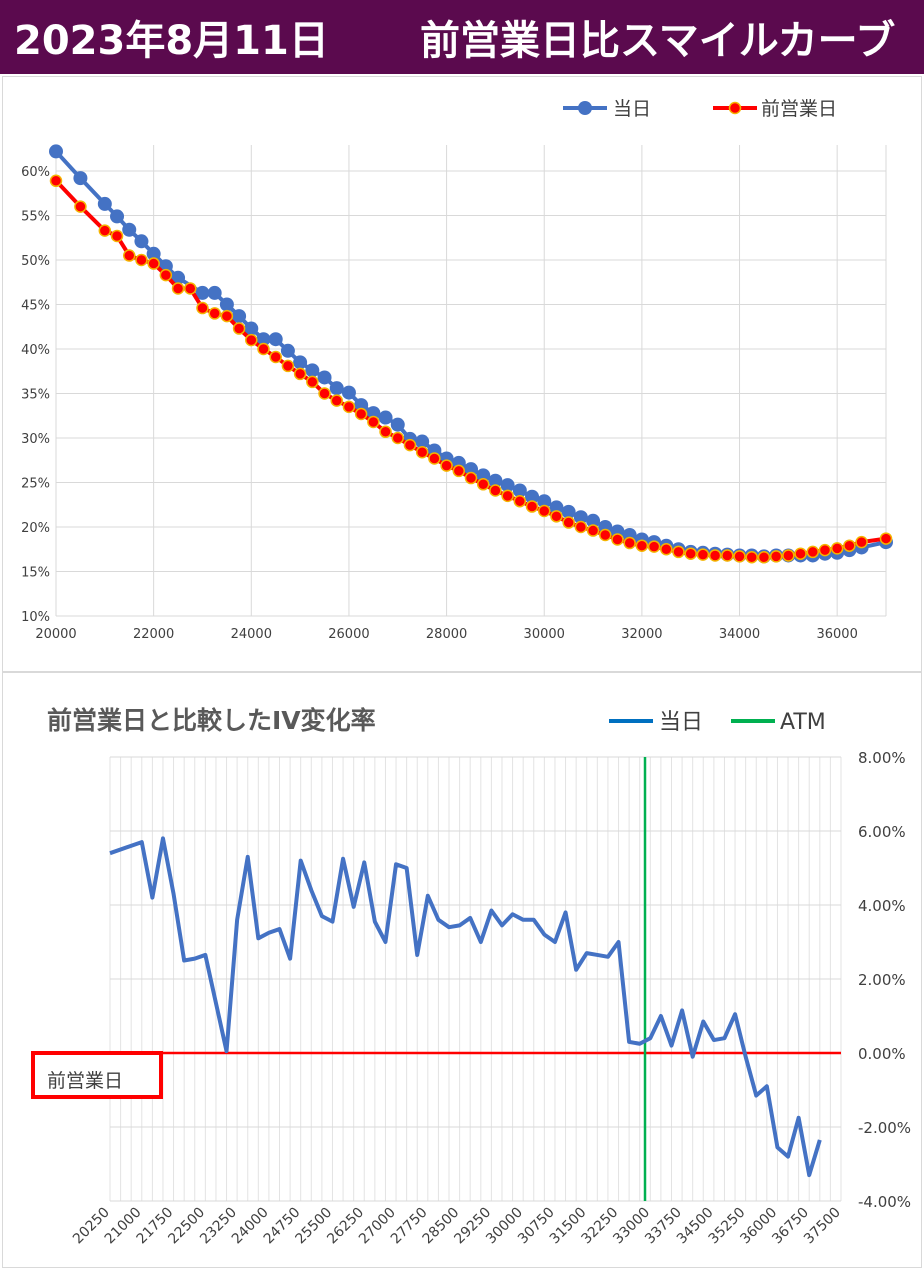 The image size is (924, 1271). I want to click on y-tick-label: 0.00%, so click(882, 1054).